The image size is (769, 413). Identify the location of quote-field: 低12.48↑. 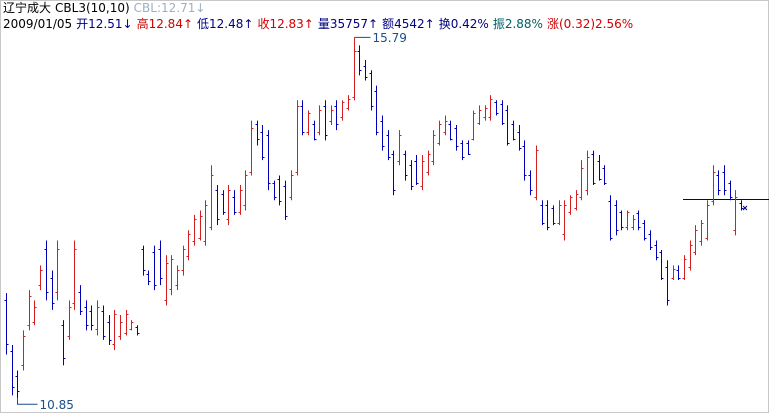
(225, 24).